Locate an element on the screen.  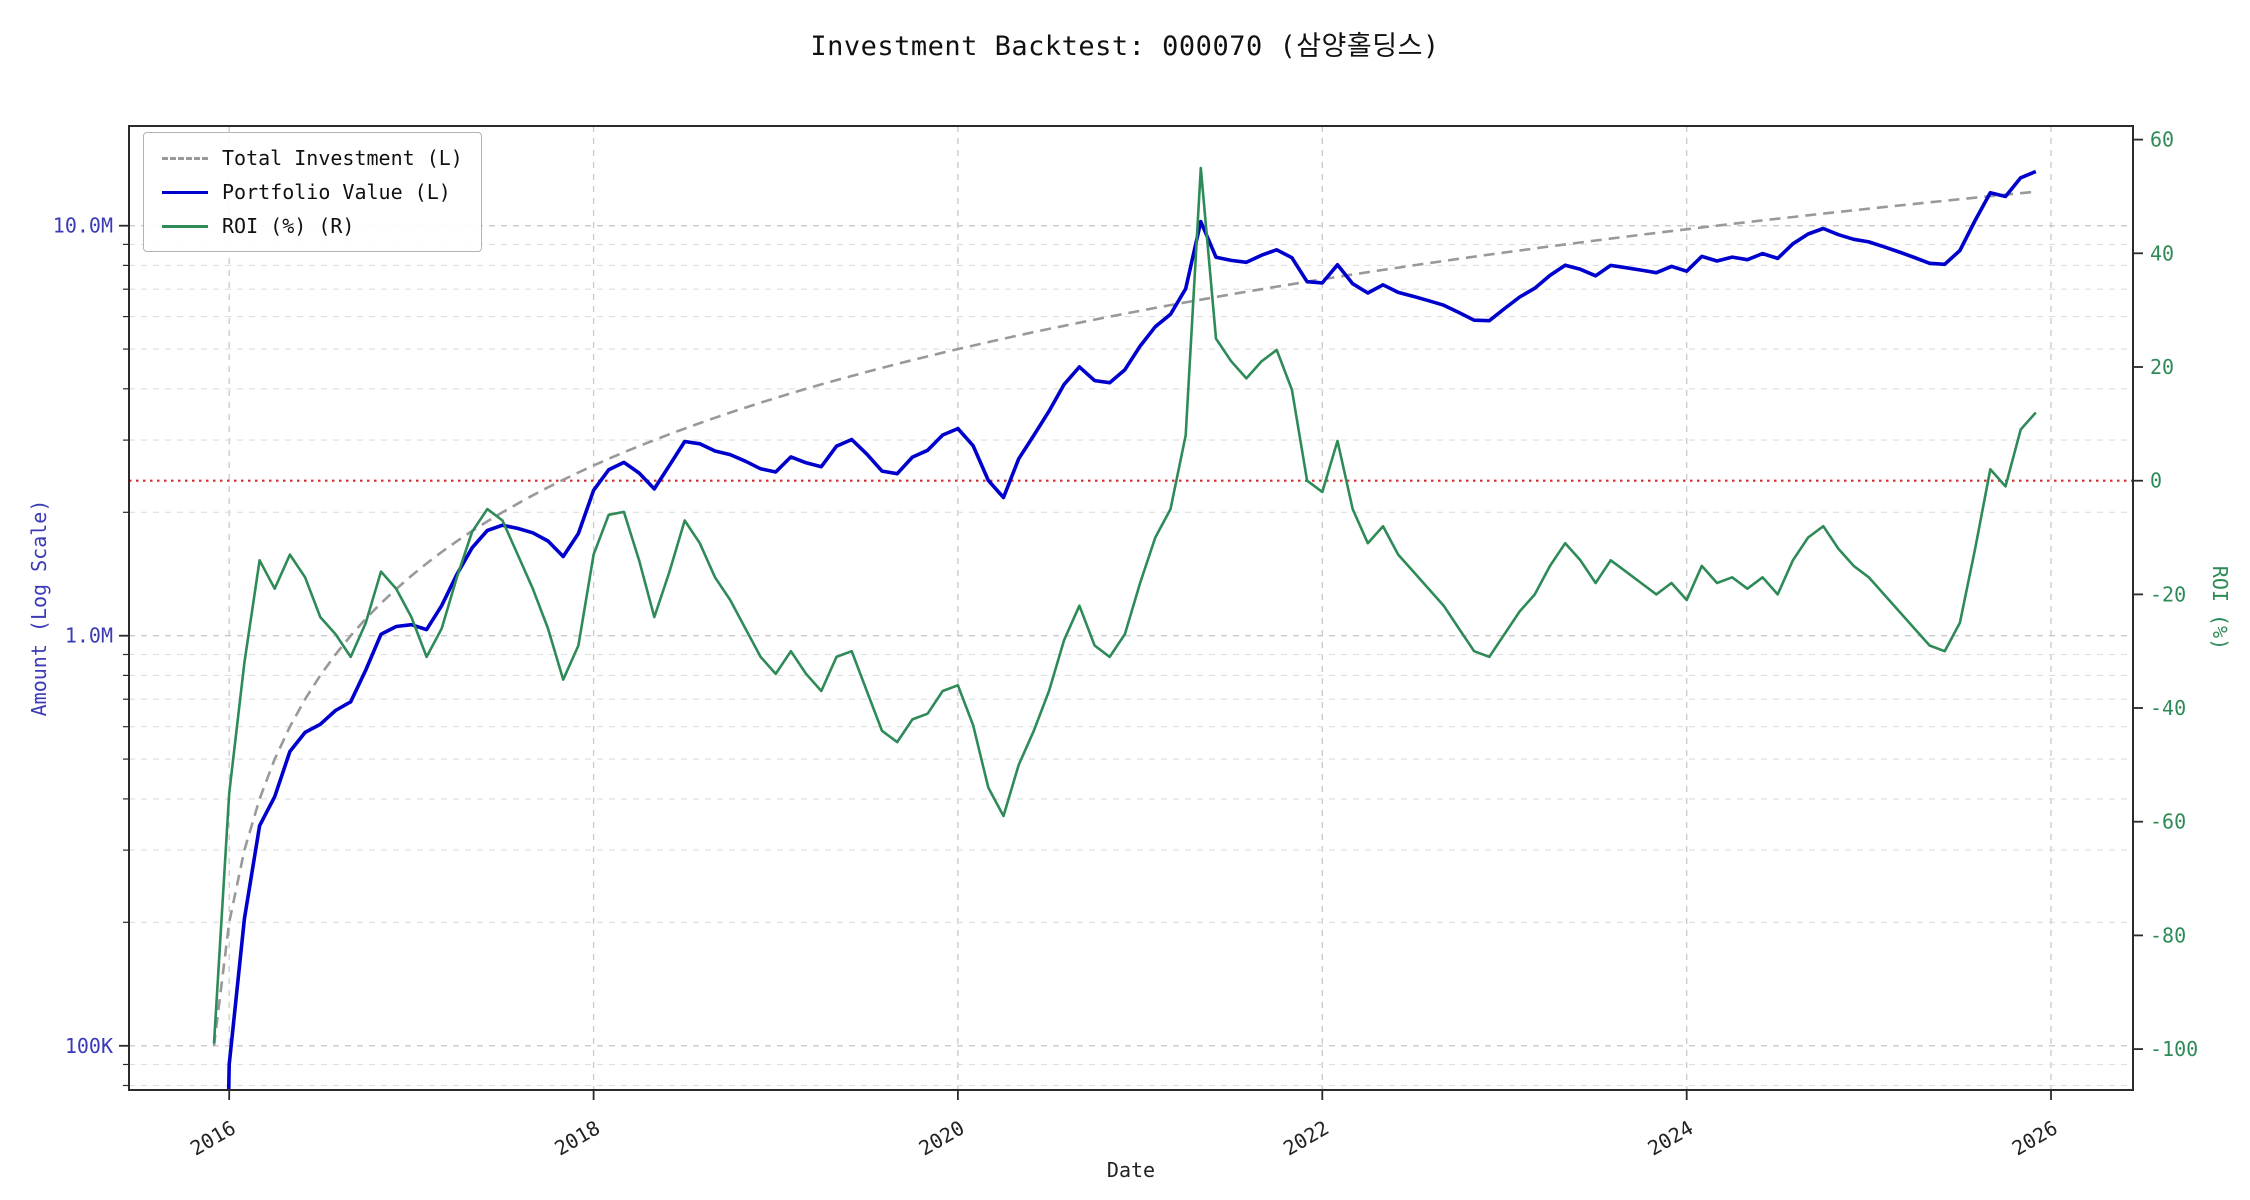
svg-text: 60 is located at coordinates (2162, 140).